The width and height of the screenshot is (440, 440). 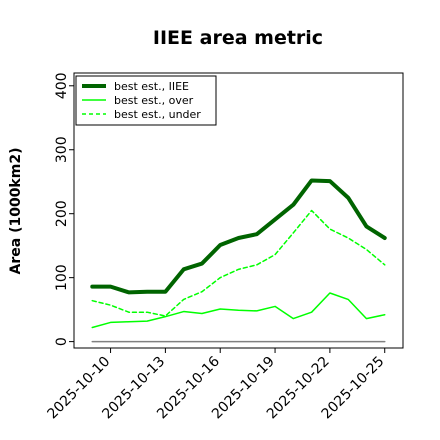 What do you see at coordinates (157, 114) in the screenshot?
I see `legend-label: best est., under` at bounding box center [157, 114].